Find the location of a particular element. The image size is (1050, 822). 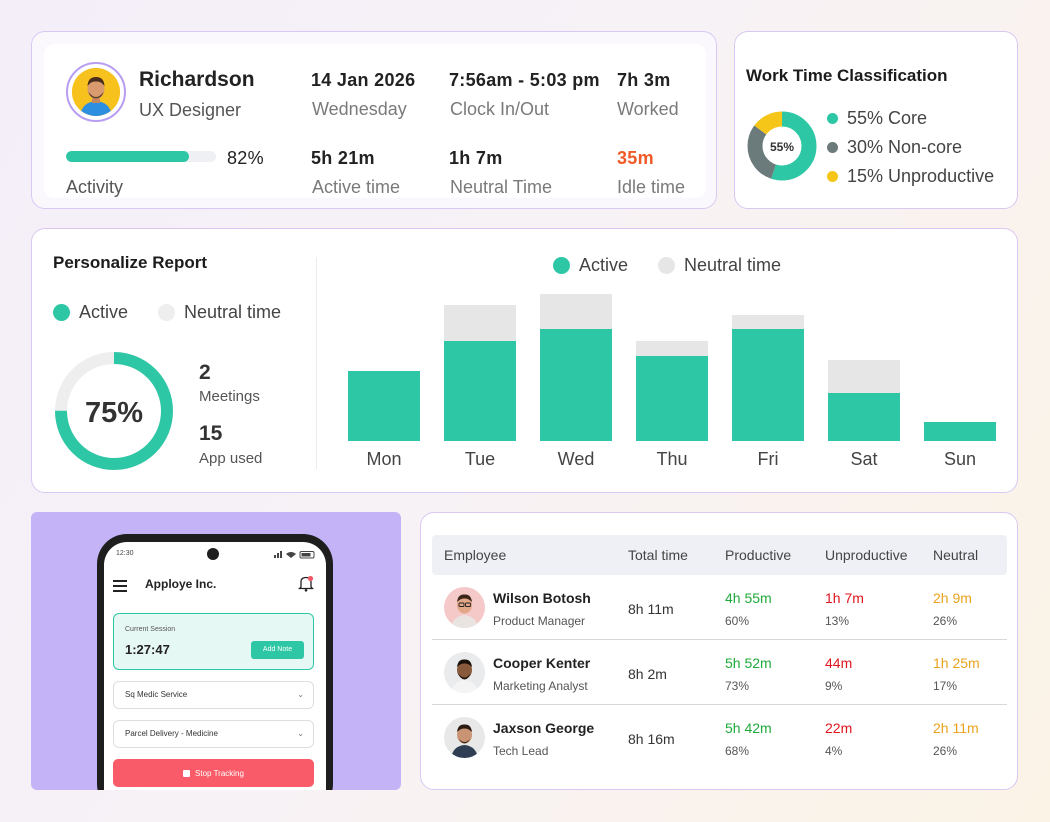

bar-sun-active is located at coordinates (960, 431).